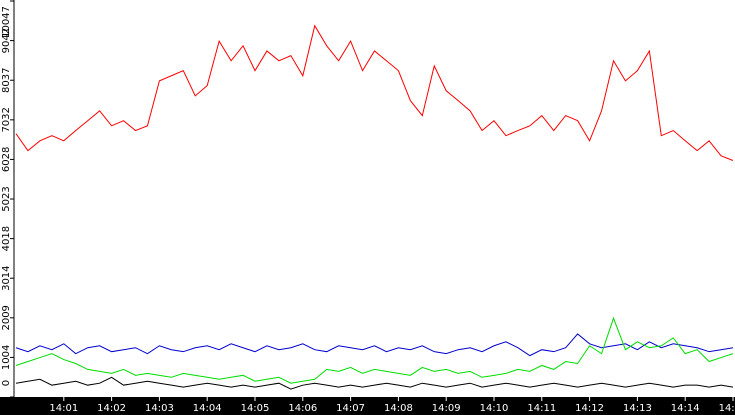 The height and width of the screenshot is (415, 735). Describe the element at coordinates (111, 408) in the screenshot. I see `x-tick-label: 14:02` at that location.